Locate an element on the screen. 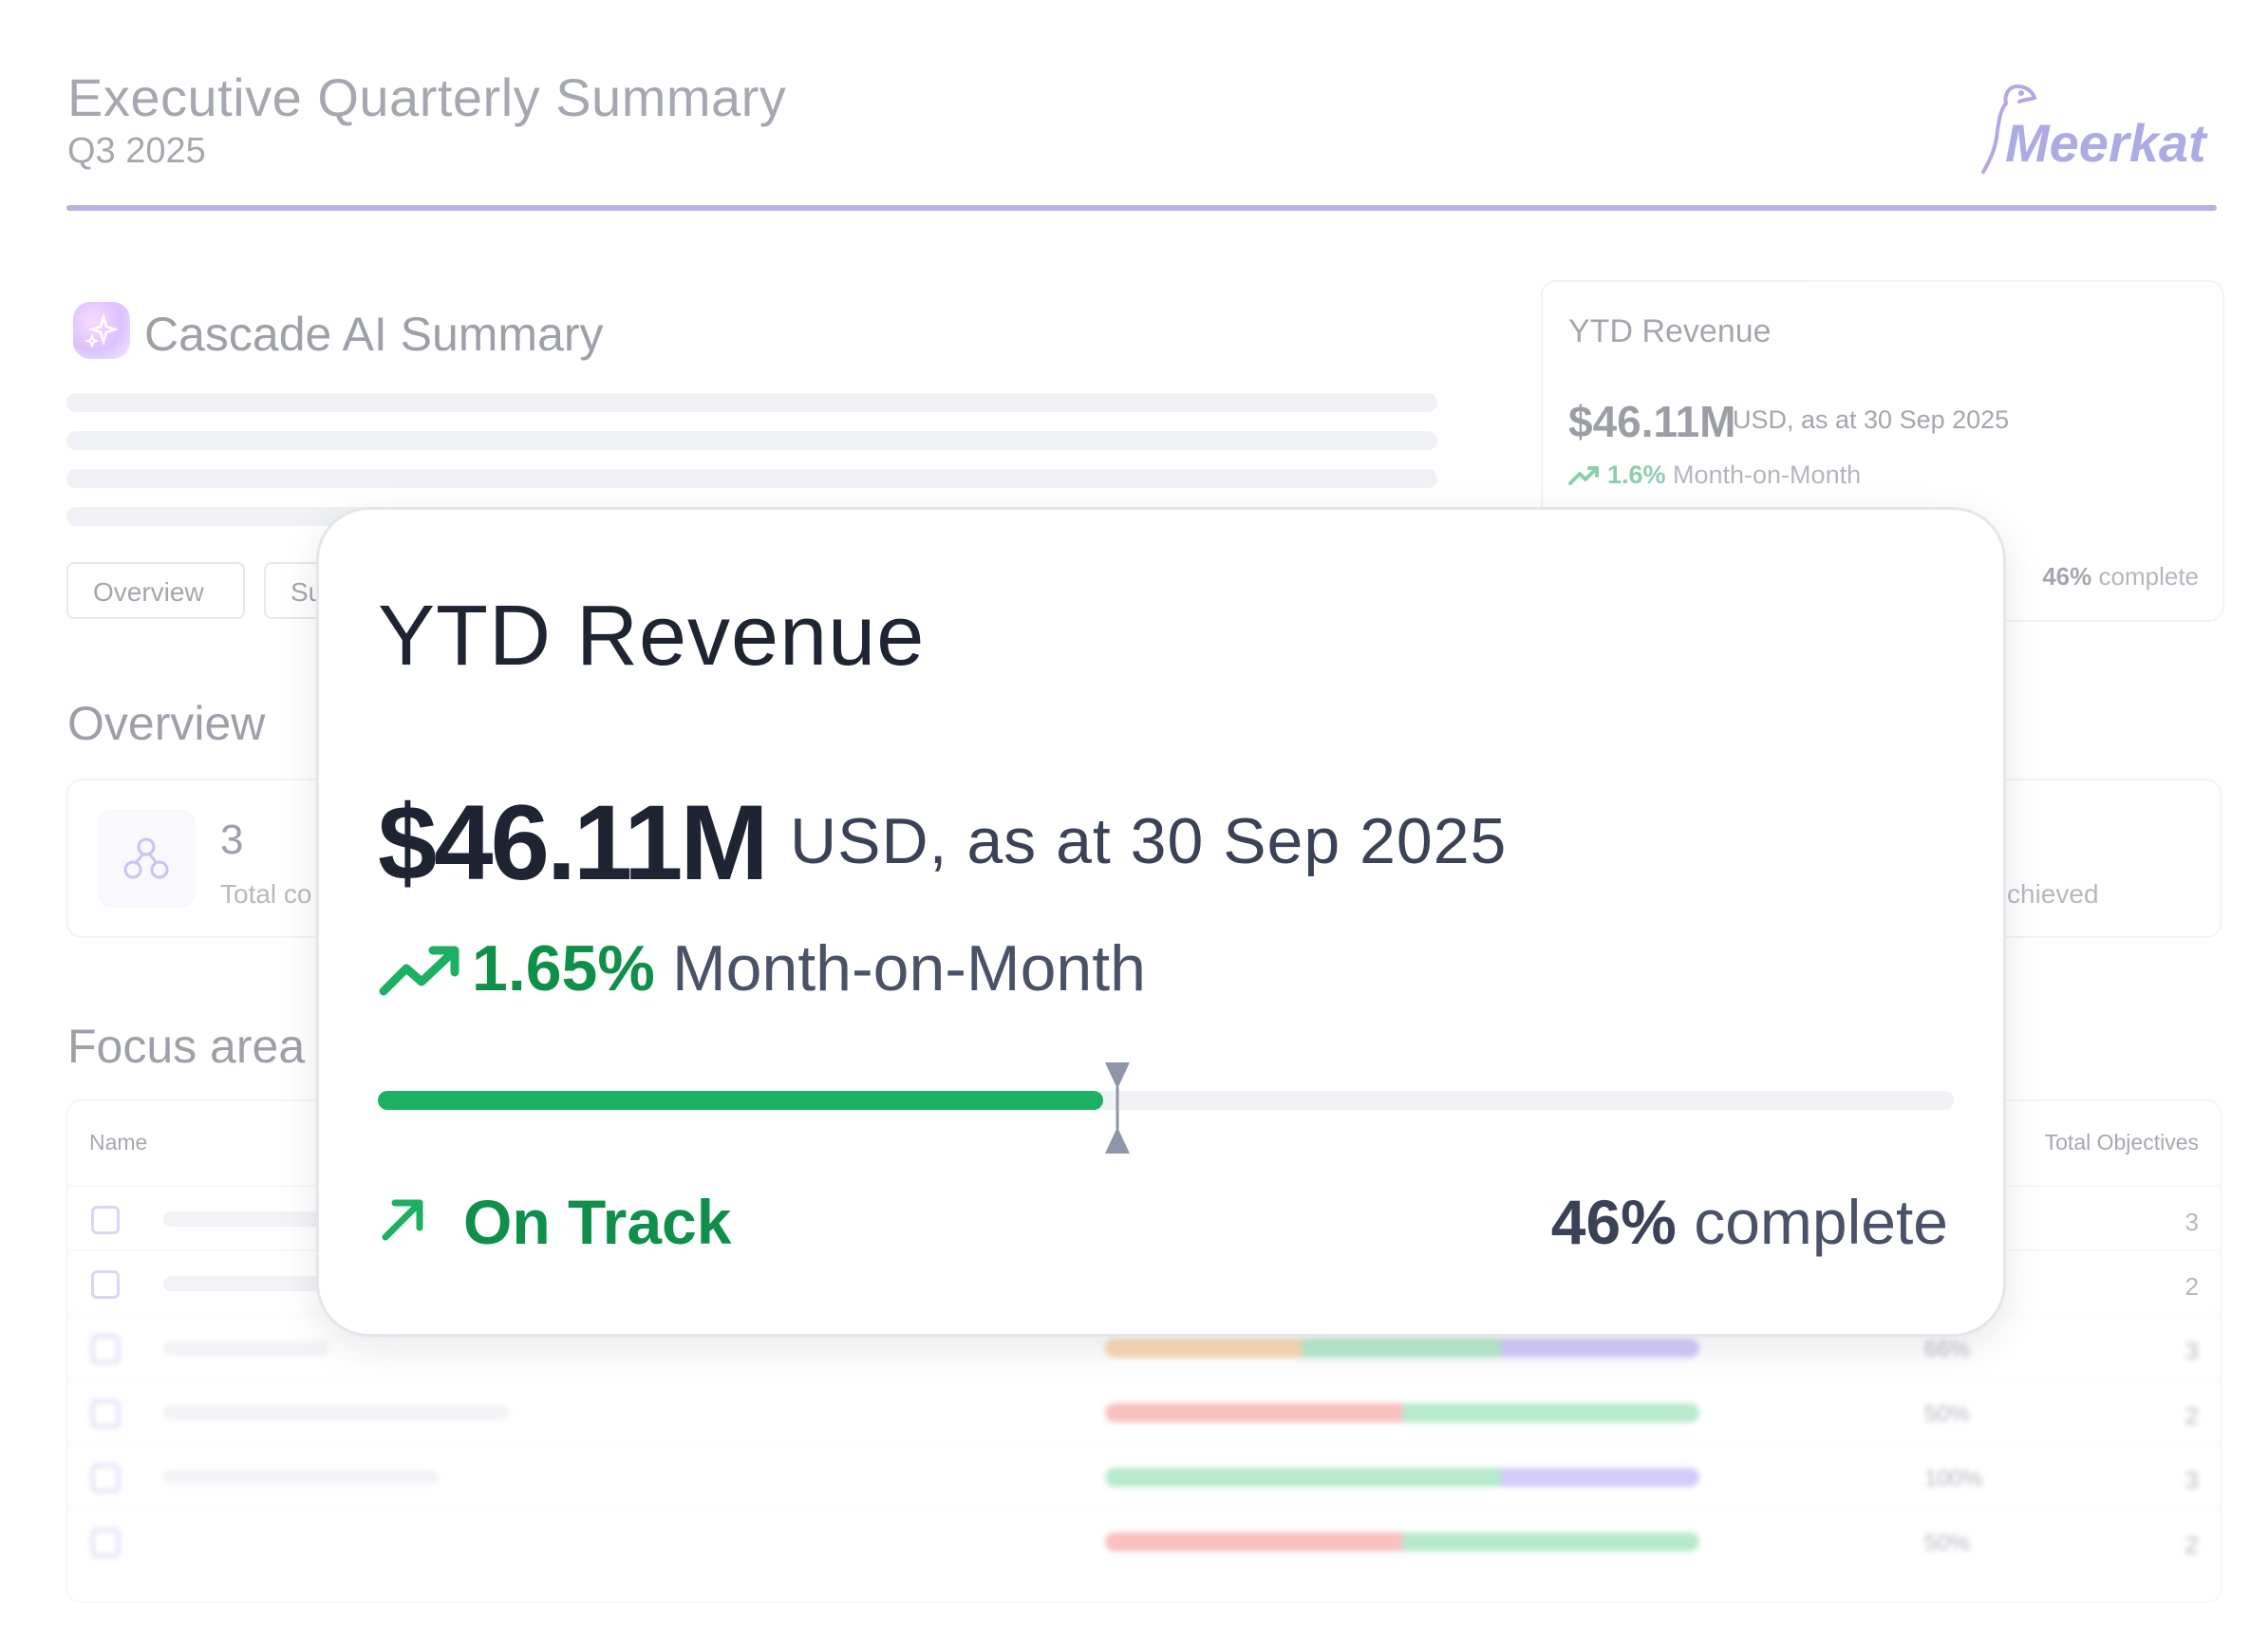 Image resolution: width=2250 pixels, height=1652 pixels. header-divider is located at coordinates (1141, 208).